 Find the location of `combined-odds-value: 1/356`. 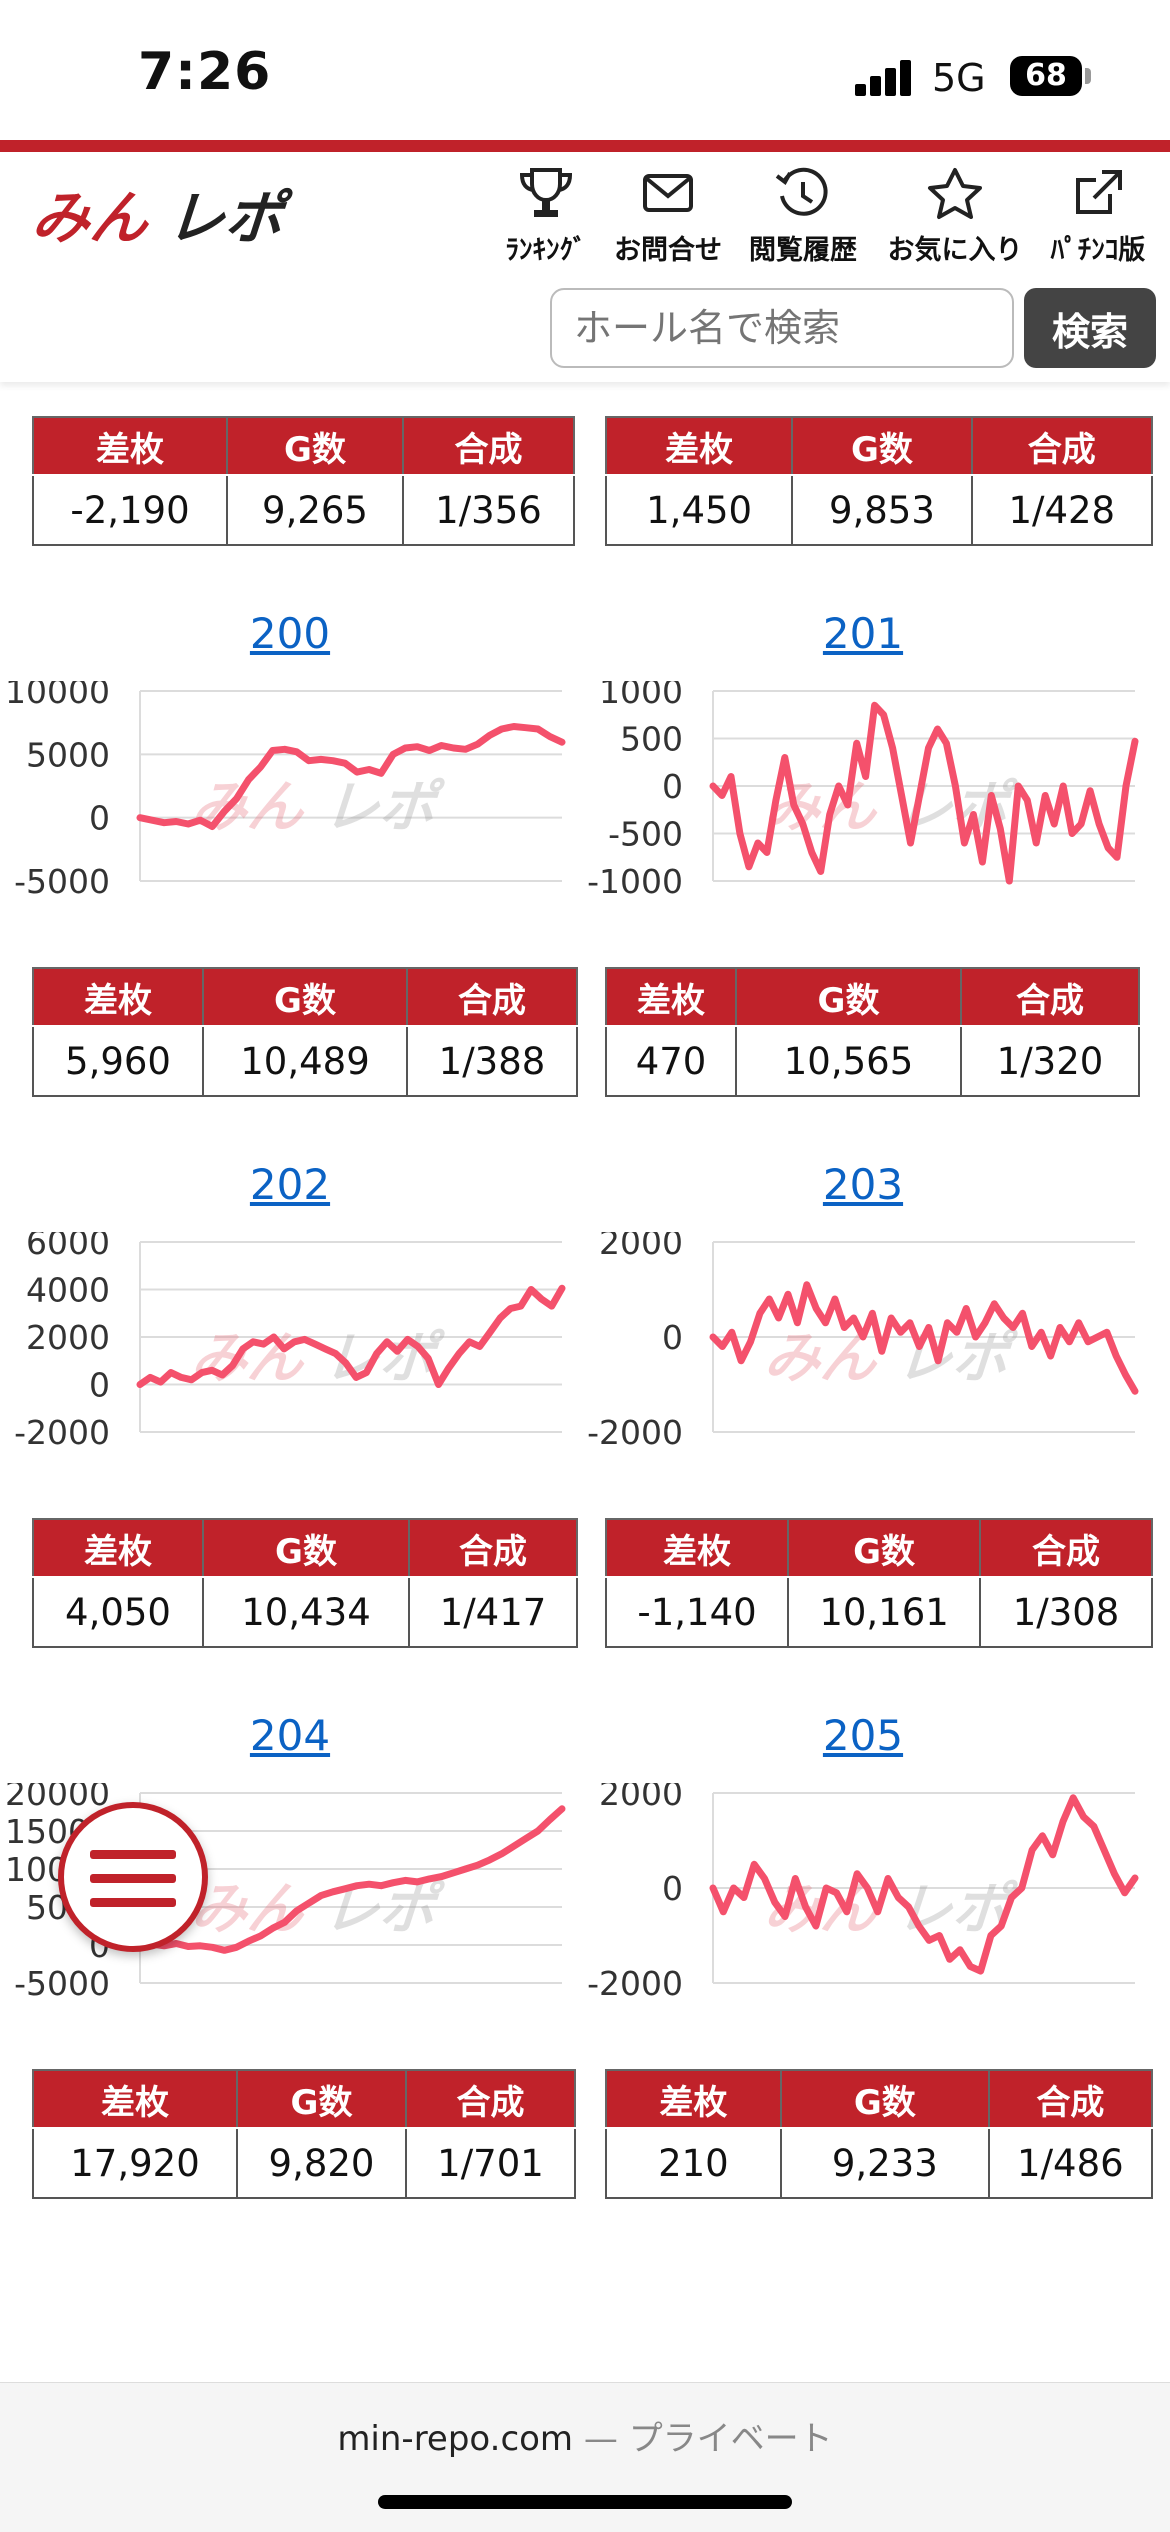

combined-odds-value: 1/356 is located at coordinates (488, 510).